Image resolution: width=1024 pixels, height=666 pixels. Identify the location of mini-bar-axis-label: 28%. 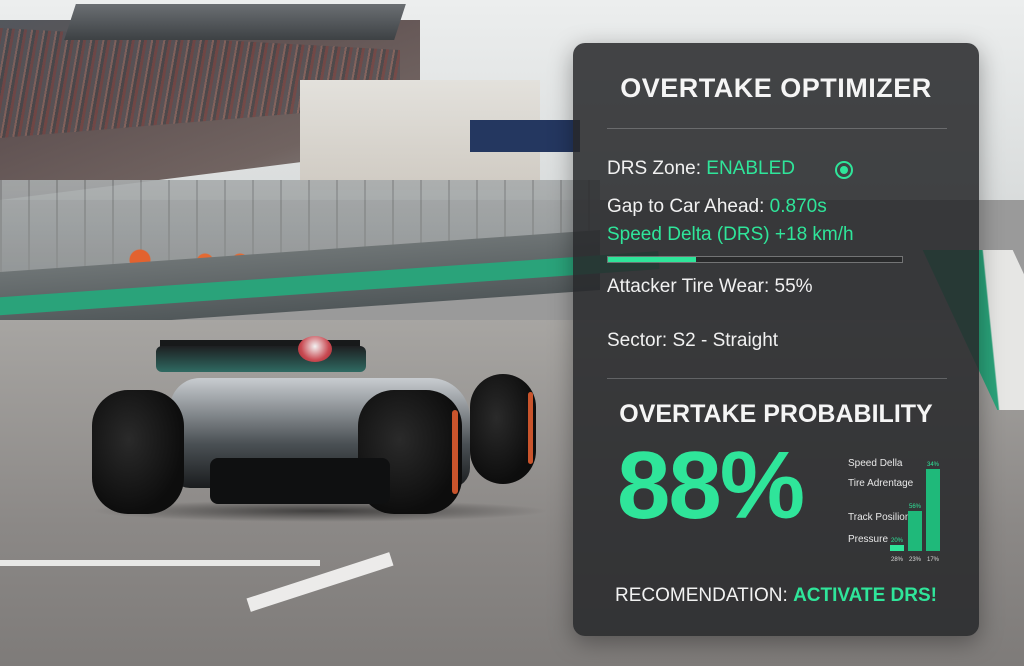
(897, 560).